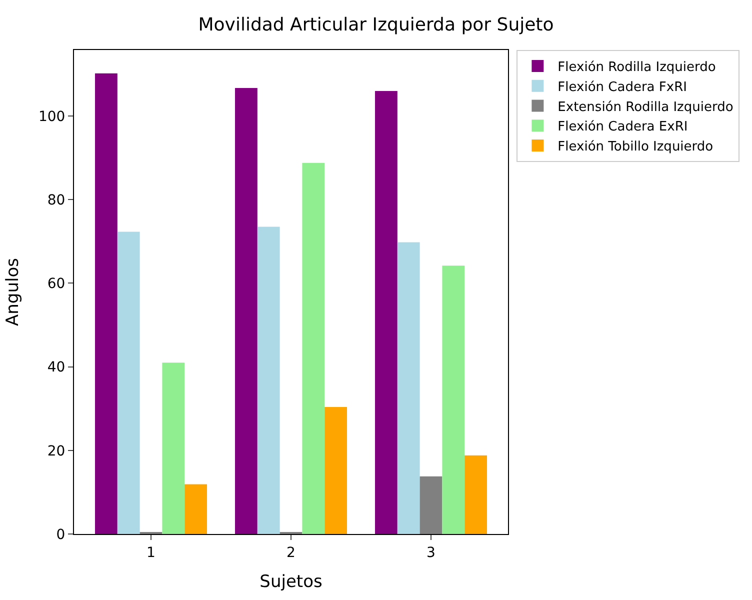 The height and width of the screenshot is (600, 752). I want to click on legend-label: Flexión Cadera ExRI, so click(623, 127).